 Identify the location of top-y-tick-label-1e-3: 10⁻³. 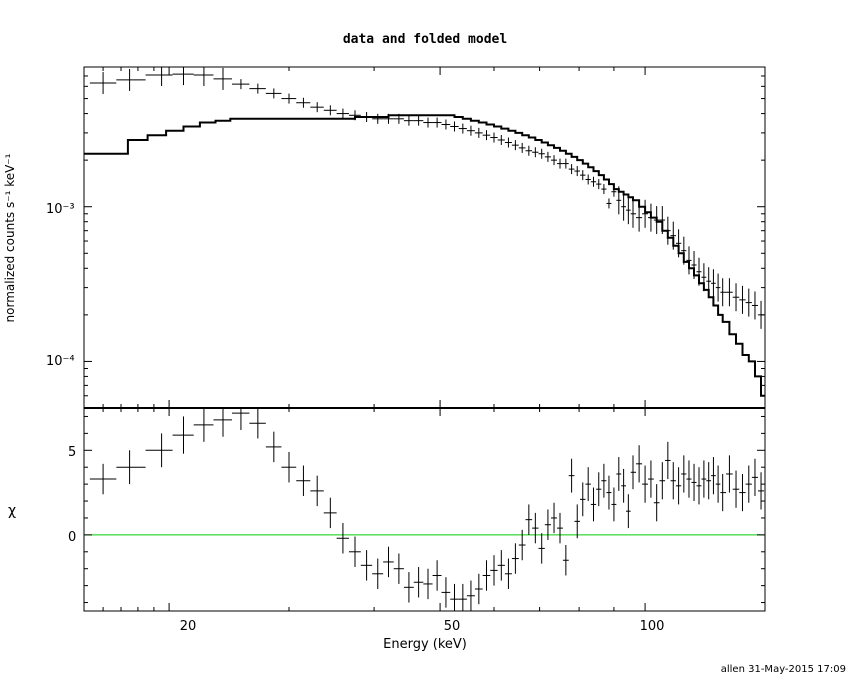
(60, 209).